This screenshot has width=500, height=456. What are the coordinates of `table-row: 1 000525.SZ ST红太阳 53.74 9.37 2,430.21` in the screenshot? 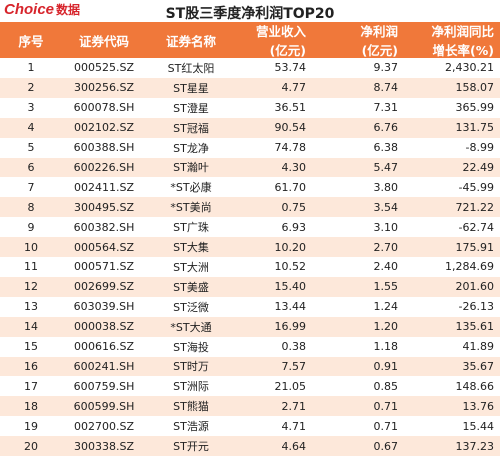 It's located at (250, 68).